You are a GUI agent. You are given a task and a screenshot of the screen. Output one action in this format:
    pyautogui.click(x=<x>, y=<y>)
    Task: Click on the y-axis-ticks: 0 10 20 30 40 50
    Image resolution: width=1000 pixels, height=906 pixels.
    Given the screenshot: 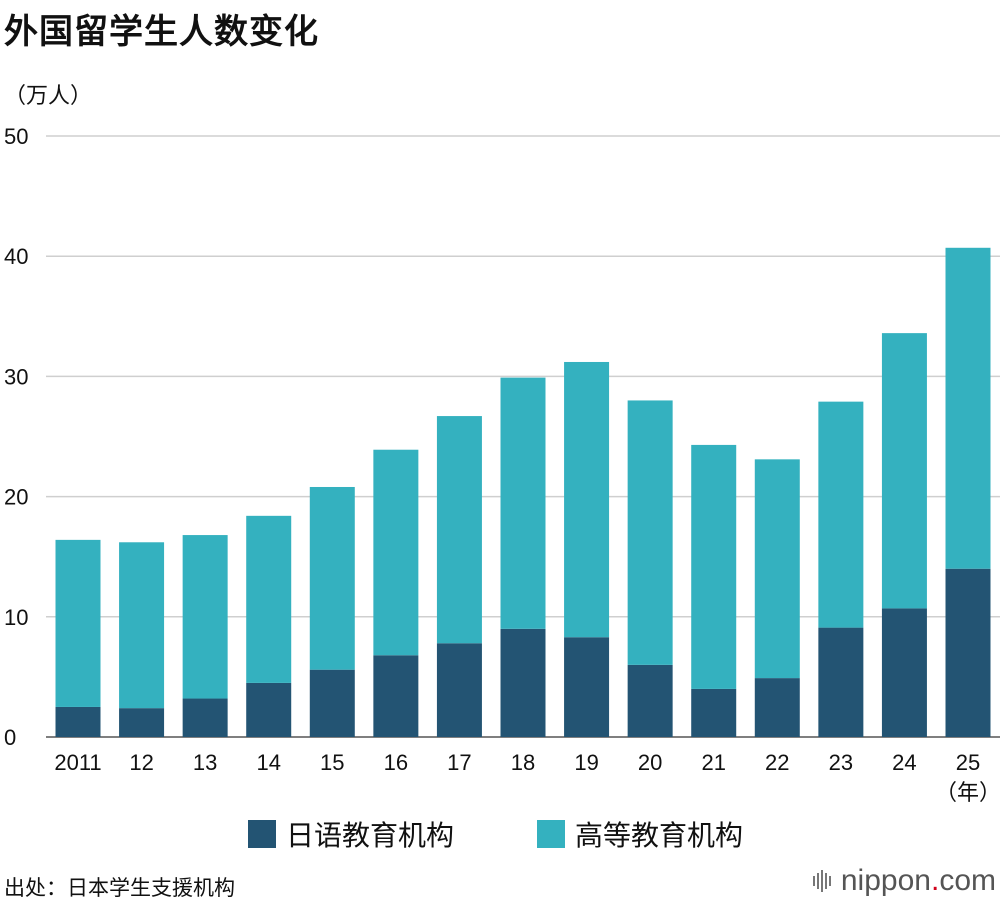 What is the action you would take?
    pyautogui.click(x=16, y=437)
    